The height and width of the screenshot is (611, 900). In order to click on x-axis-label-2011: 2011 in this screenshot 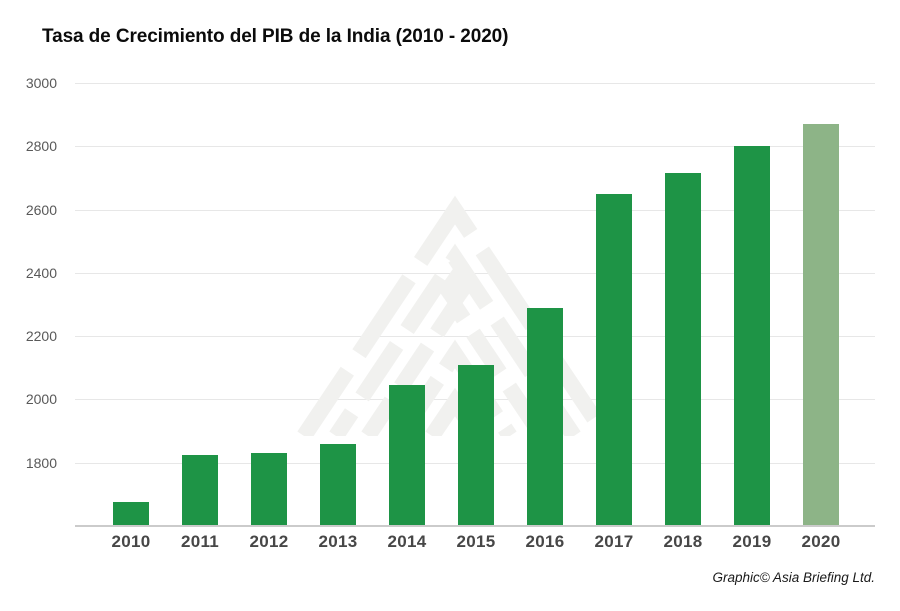, I will do `click(200, 541)`.